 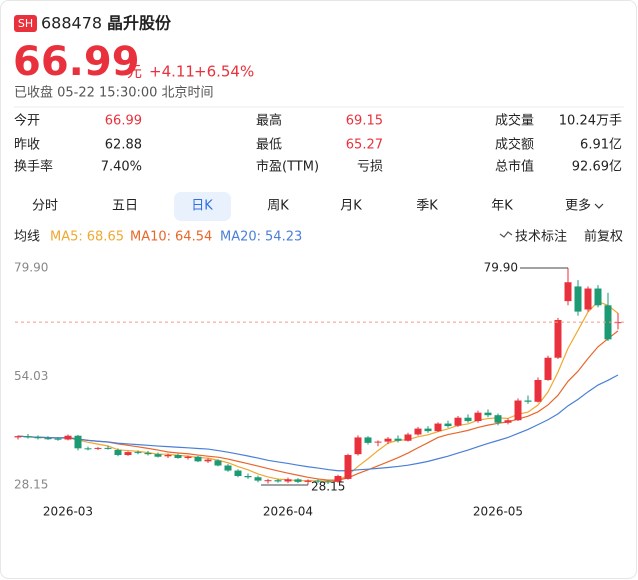 What do you see at coordinates (27, 145) in the screenshot?
I see `stat-label: 昨收` at bounding box center [27, 145].